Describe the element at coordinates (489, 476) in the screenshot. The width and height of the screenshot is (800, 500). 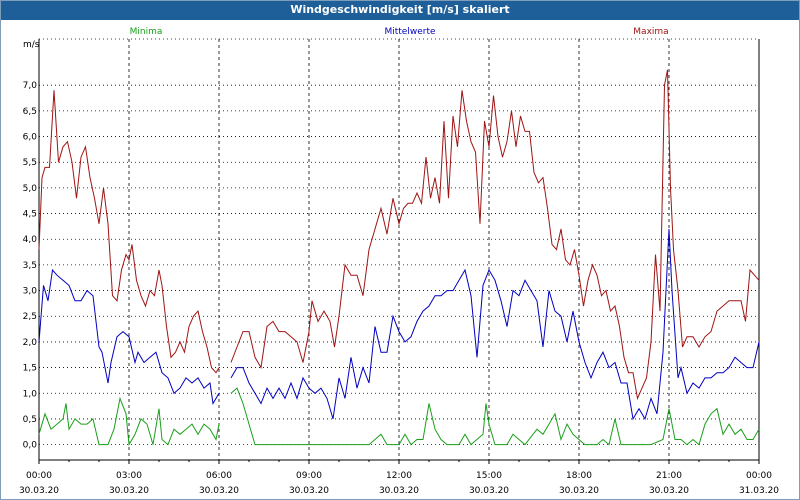
I see `x-tick-time: 15:00` at that location.